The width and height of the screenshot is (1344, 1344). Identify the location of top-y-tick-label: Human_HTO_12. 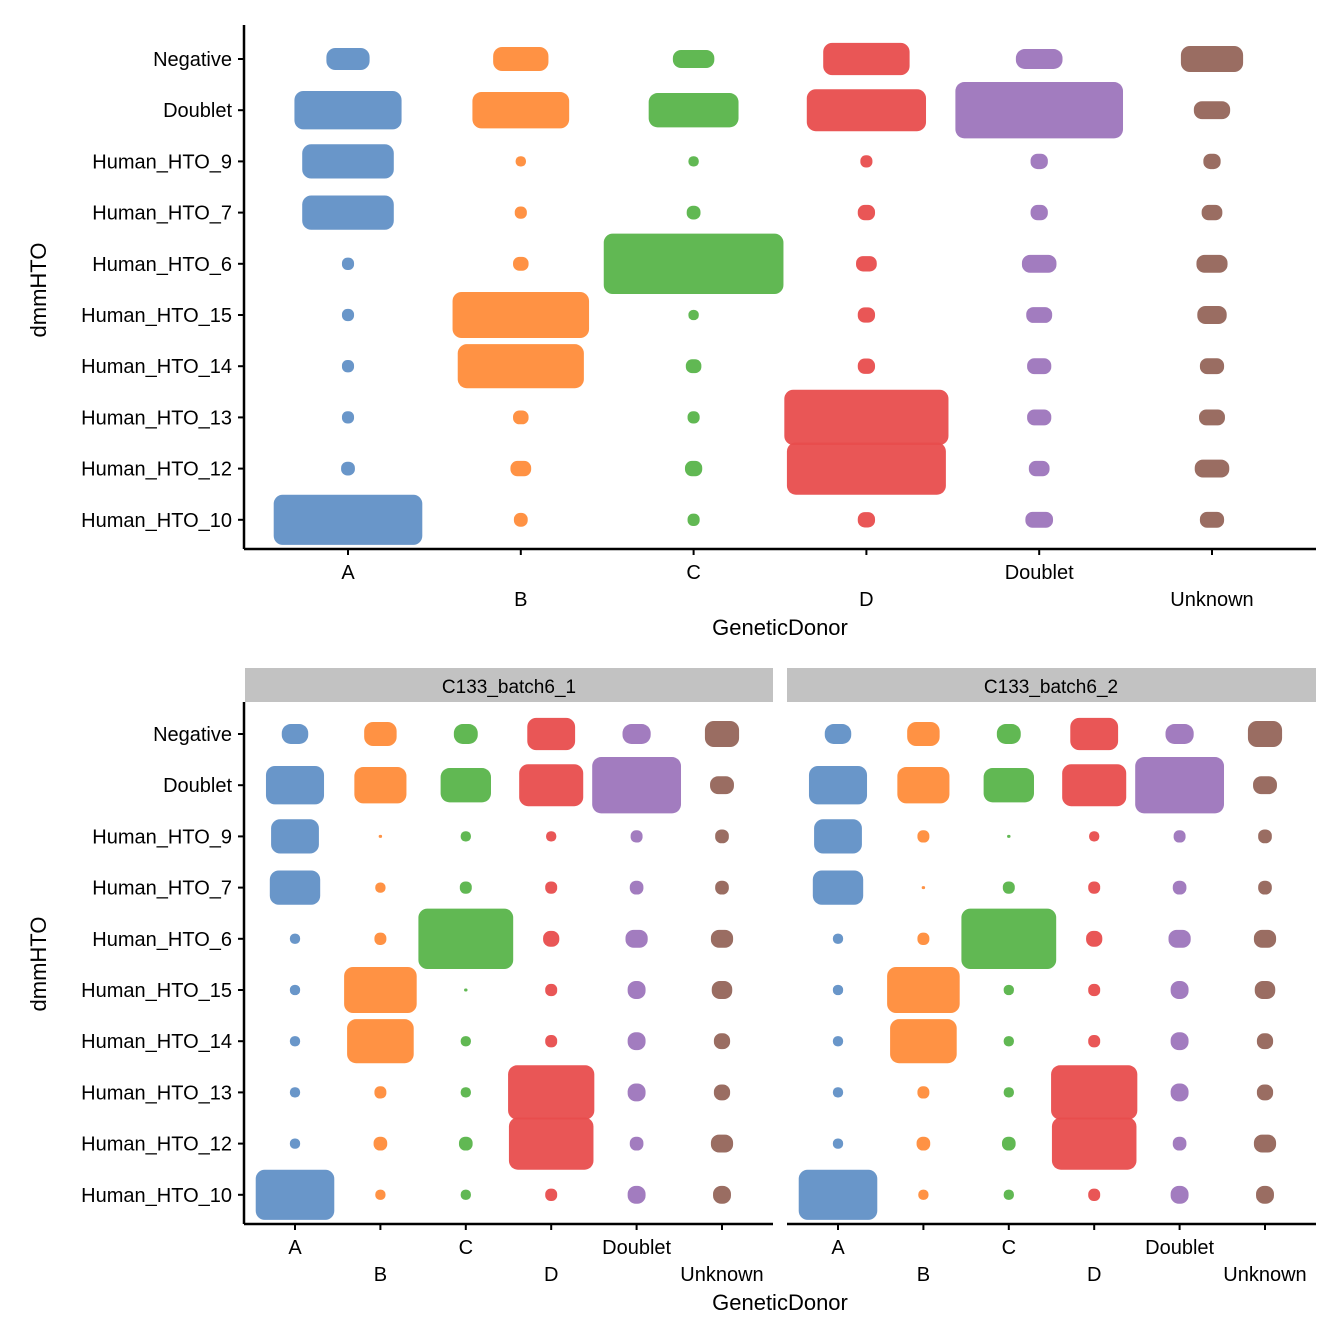
(156, 470).